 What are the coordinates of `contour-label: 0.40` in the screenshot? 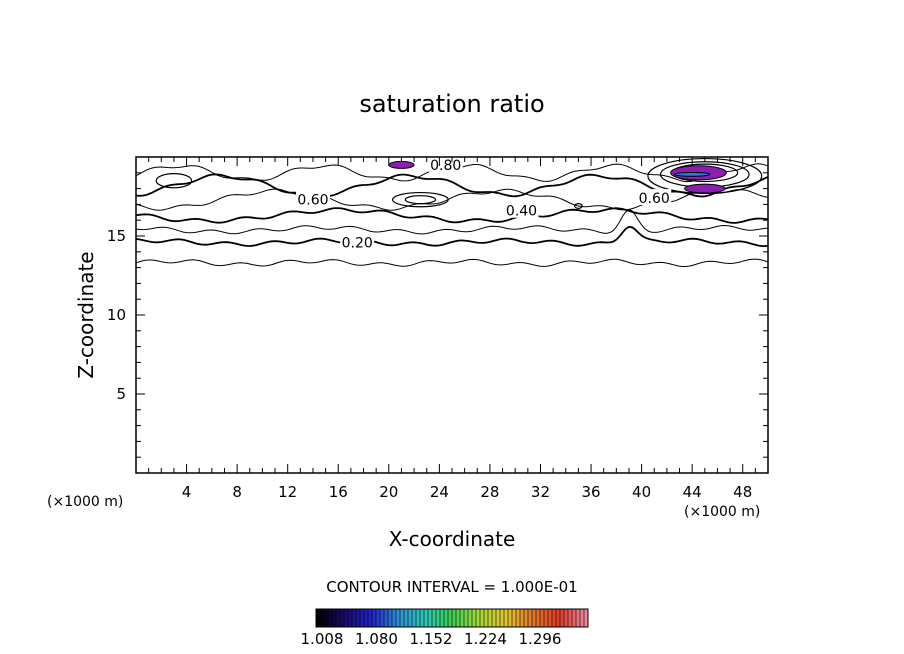 It's located at (521, 212).